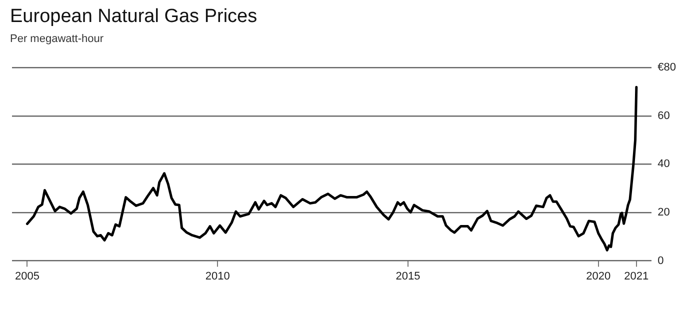  What do you see at coordinates (598, 276) in the screenshot?
I see `x-tick-label: 2020` at bounding box center [598, 276].